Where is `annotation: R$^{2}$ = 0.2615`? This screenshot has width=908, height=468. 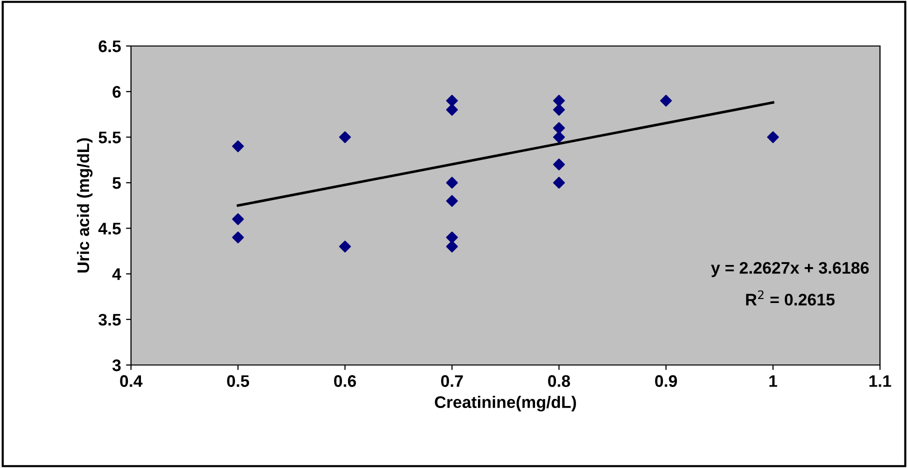 annotation: R$^{2}$ = 0.2615 is located at coordinates (790, 298).